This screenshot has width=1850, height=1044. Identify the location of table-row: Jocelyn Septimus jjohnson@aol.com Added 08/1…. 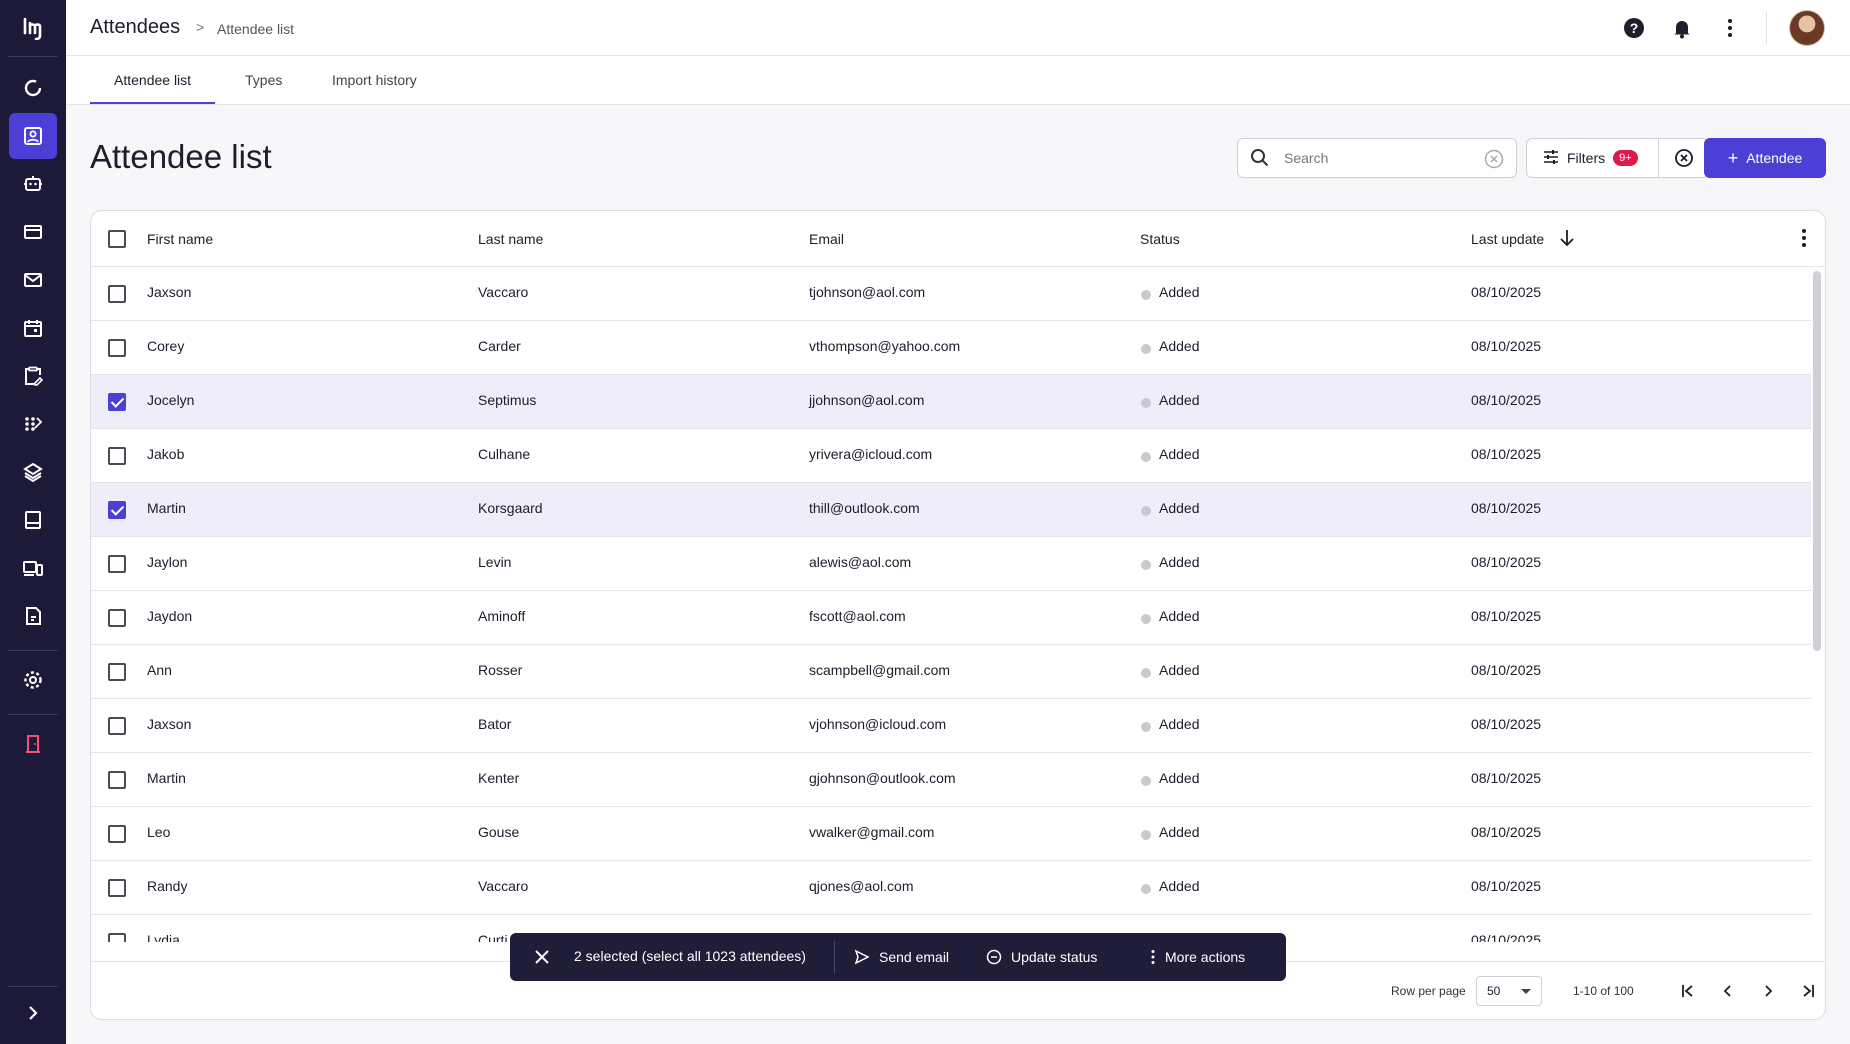
(951, 402).